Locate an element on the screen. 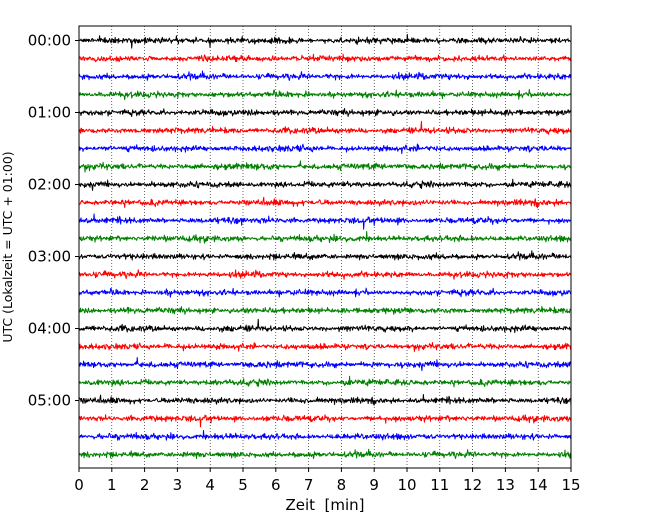  x-tick-label: 0 is located at coordinates (79, 485).